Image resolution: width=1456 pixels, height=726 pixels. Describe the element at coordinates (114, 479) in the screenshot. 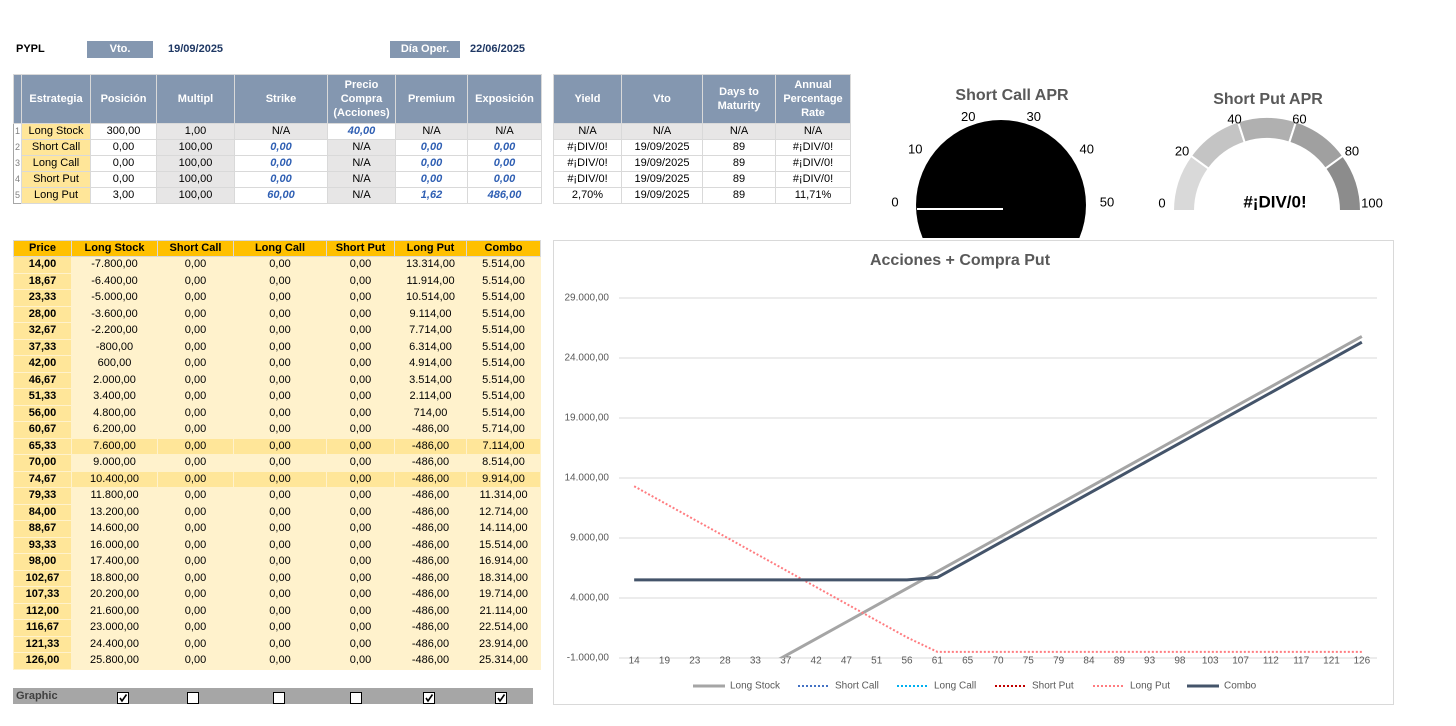

I see `table-cell: 10.400,00` at that location.